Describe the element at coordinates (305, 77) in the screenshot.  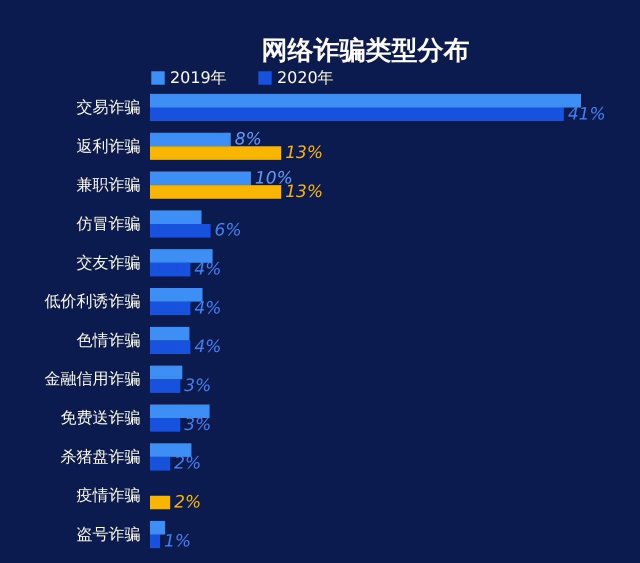
I see `legend-label: 2020年` at that location.